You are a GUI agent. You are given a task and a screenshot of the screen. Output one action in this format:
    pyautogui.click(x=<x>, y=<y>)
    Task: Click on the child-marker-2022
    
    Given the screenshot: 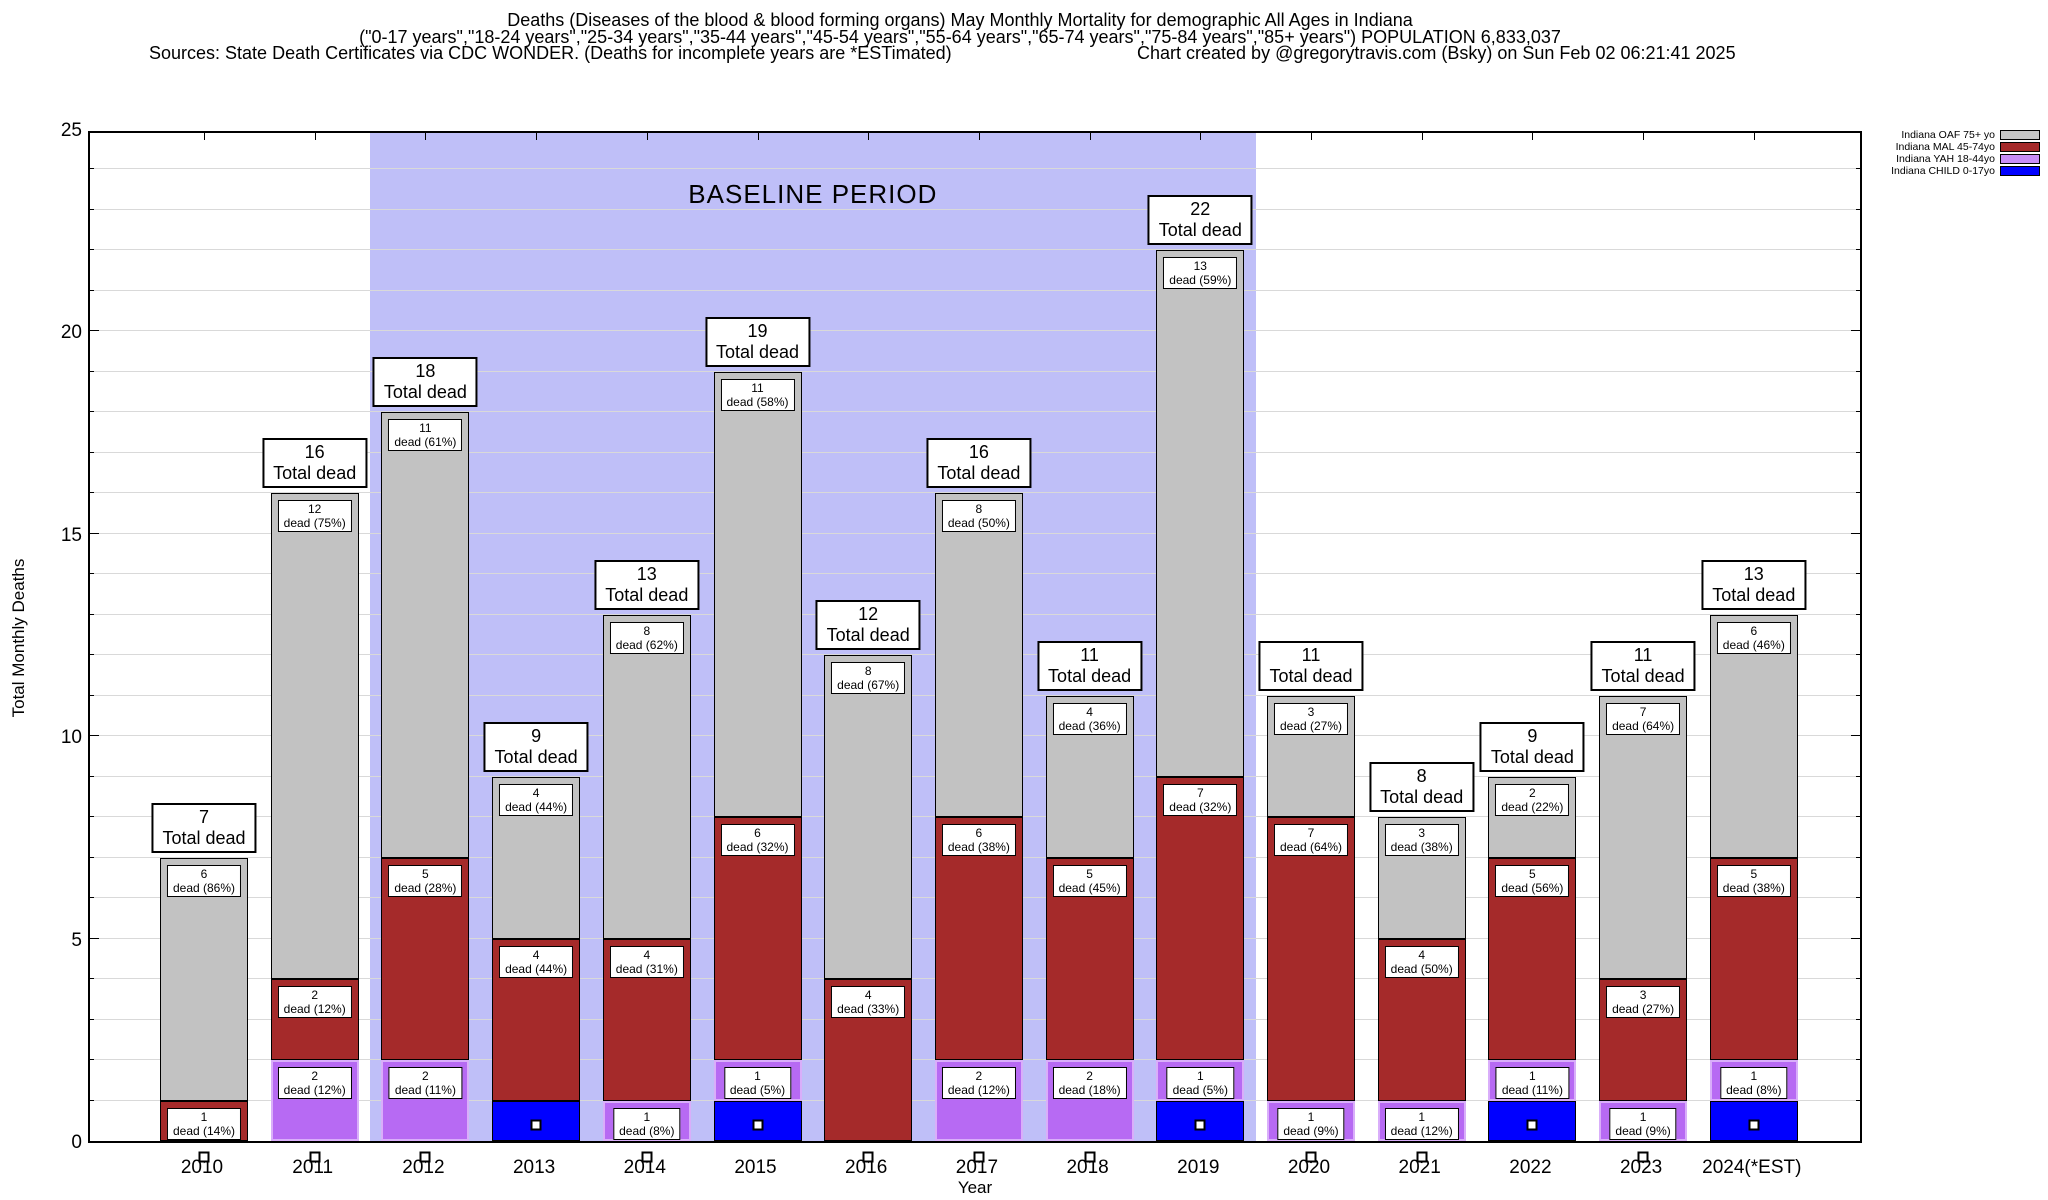 What is the action you would take?
    pyautogui.click(x=1532, y=1125)
    